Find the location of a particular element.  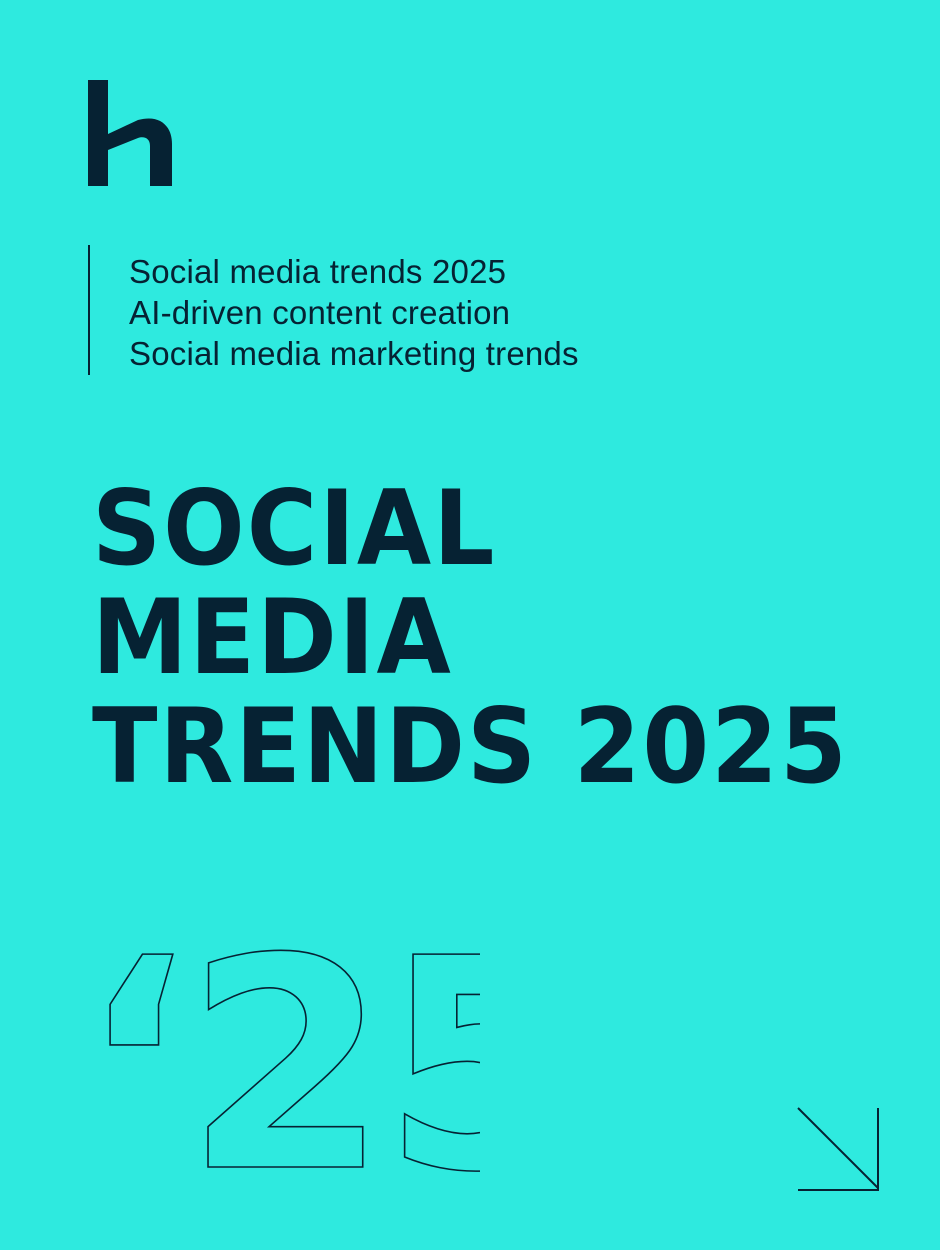

arrow-down-right-icon is located at coordinates (840, 1150).